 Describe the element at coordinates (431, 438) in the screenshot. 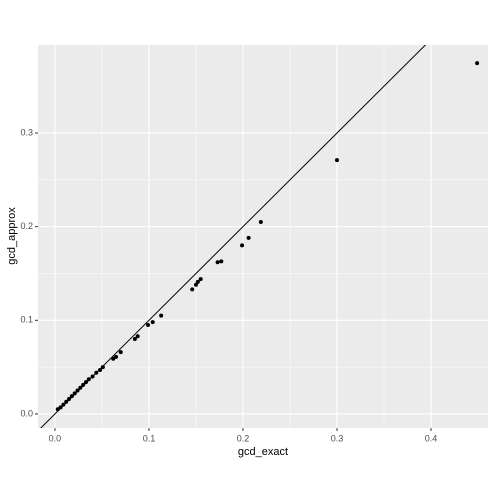

I see `x-tick-label: 0.4` at that location.